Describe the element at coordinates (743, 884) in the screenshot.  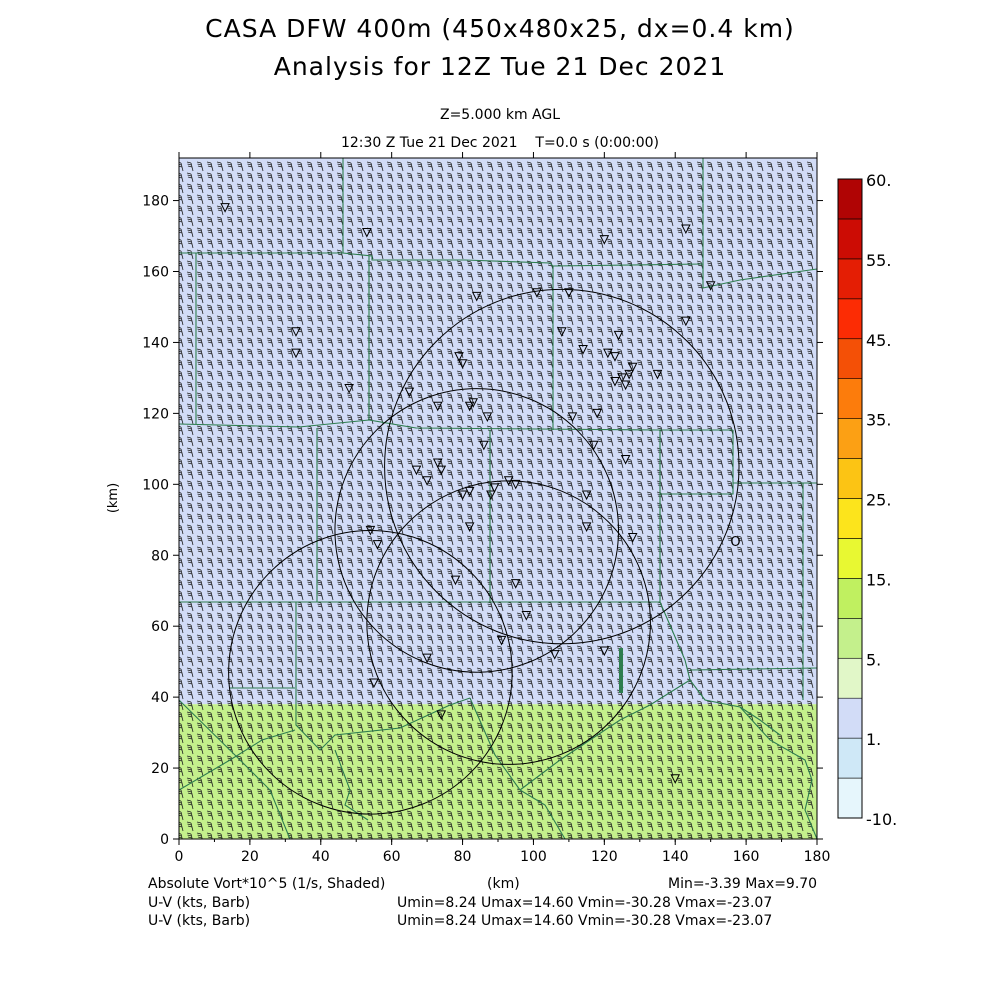
I see `field-minmax: Min=-3.39 Max=9.70` at that location.